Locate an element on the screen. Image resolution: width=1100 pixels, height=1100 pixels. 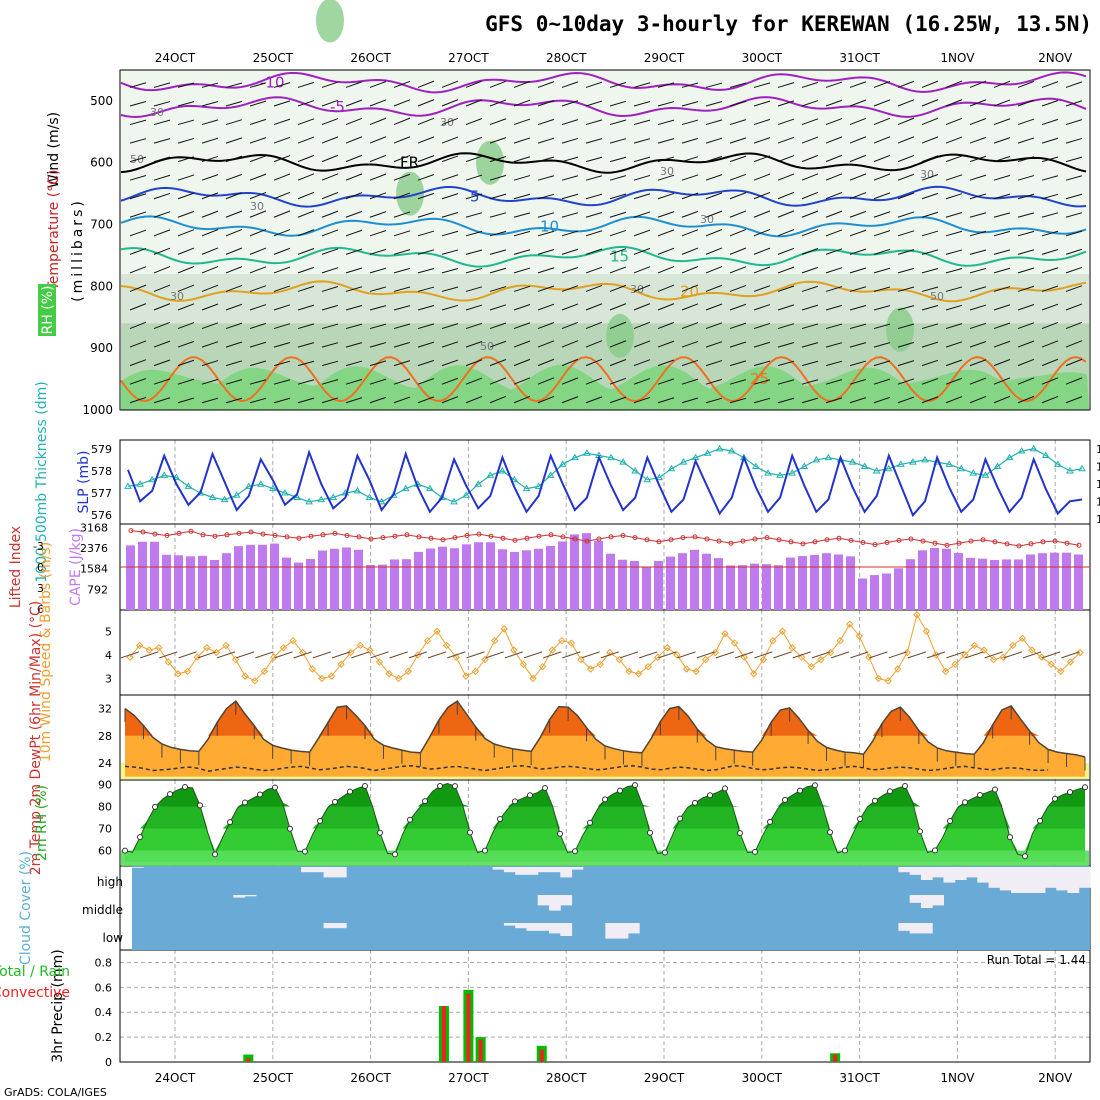
cloud-axis-label: Cloud Cover (%) is located at coordinates (26, 908).